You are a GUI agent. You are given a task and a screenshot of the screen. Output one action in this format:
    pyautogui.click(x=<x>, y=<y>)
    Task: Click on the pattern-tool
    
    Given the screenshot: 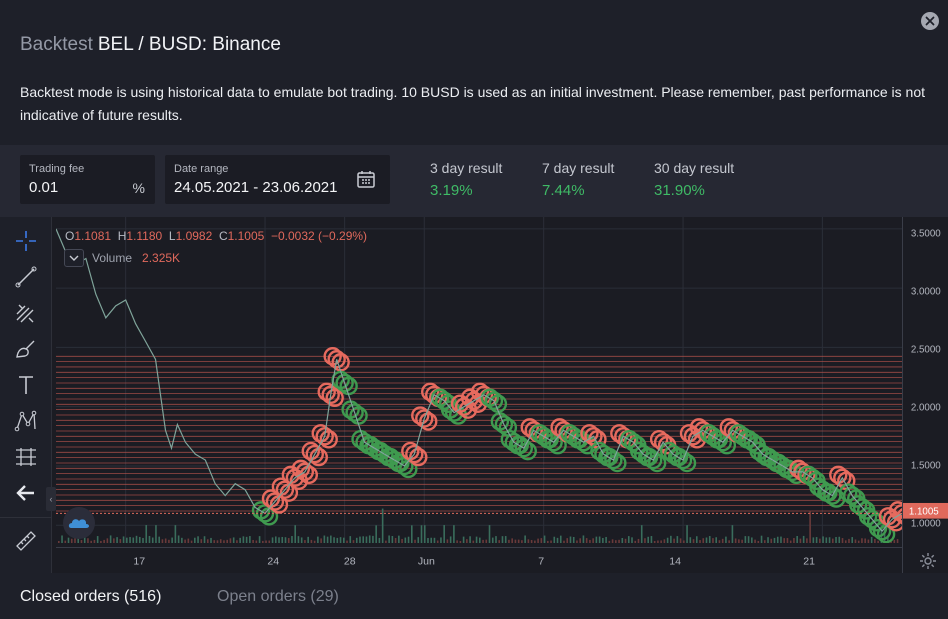 What is the action you would take?
    pyautogui.click(x=26, y=421)
    